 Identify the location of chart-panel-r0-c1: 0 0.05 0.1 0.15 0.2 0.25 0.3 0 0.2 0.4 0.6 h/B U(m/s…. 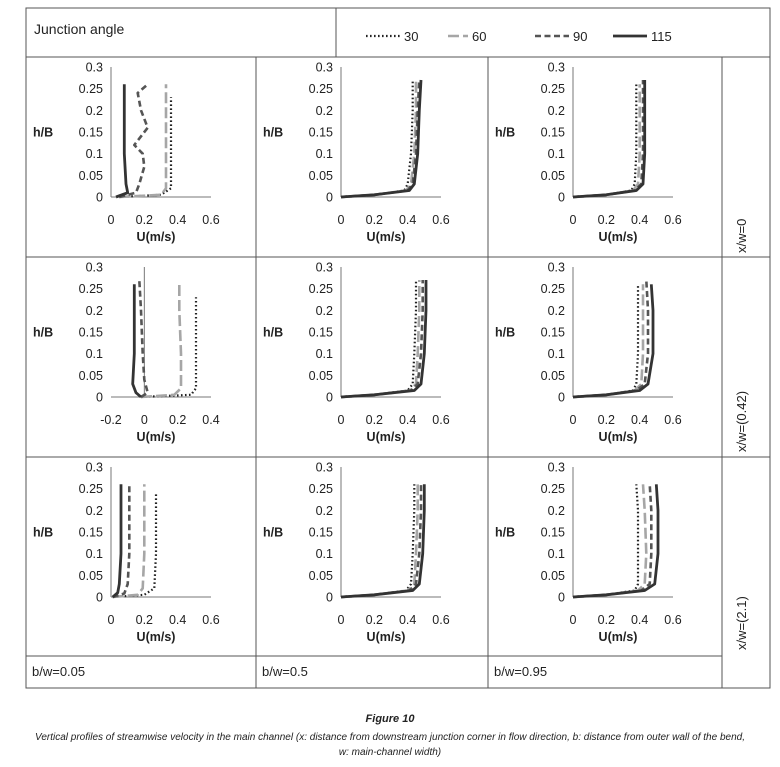
(356, 153).